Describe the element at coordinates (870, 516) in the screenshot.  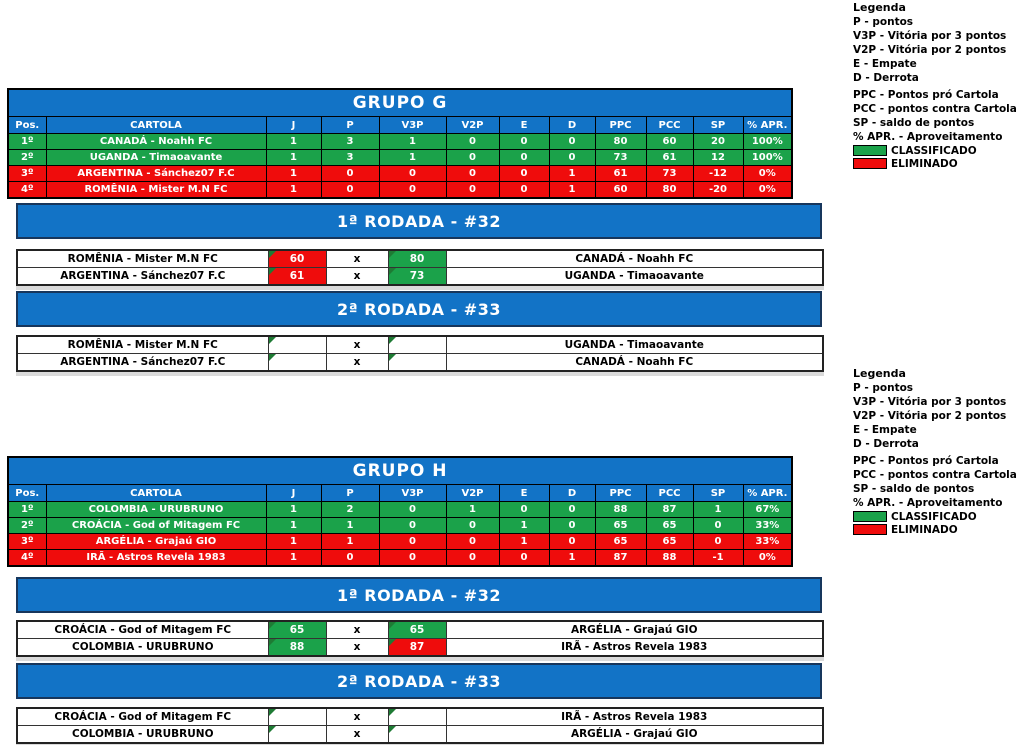
I see `classified-swatch` at that location.